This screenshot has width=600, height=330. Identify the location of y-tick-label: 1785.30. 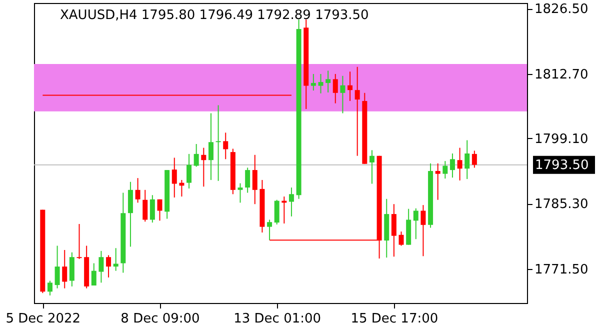
(561, 204).